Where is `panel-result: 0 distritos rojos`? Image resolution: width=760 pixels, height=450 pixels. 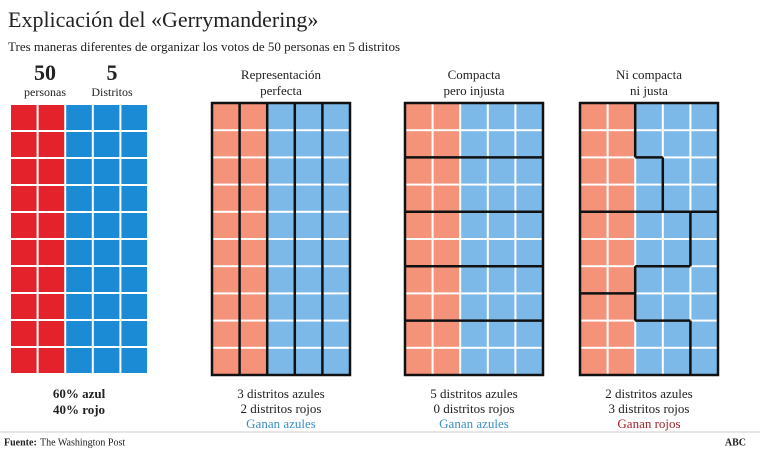
panel-result: 0 distritos rojos is located at coordinates (474, 408).